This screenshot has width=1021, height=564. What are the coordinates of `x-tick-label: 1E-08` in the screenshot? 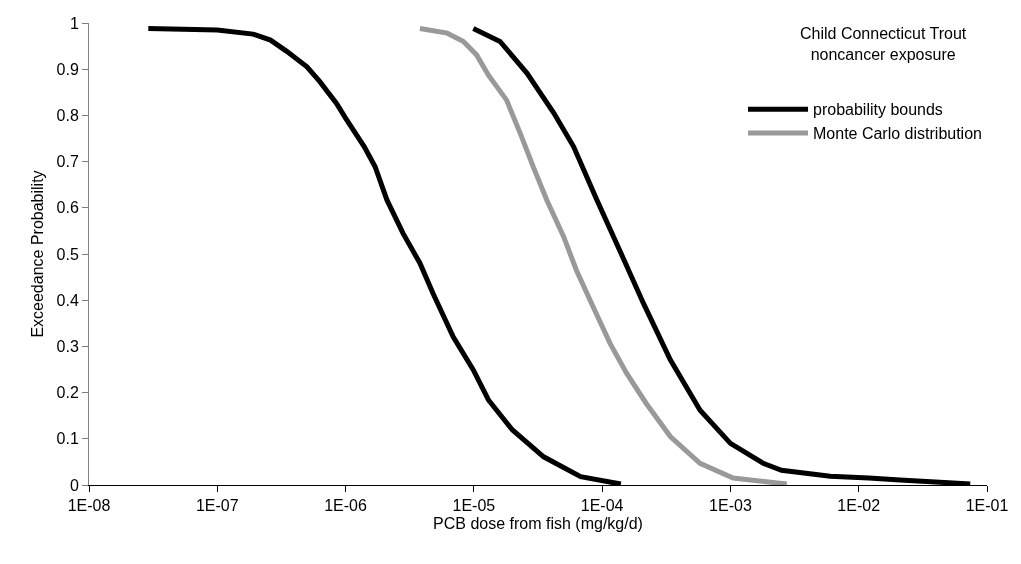 It's located at (89, 506).